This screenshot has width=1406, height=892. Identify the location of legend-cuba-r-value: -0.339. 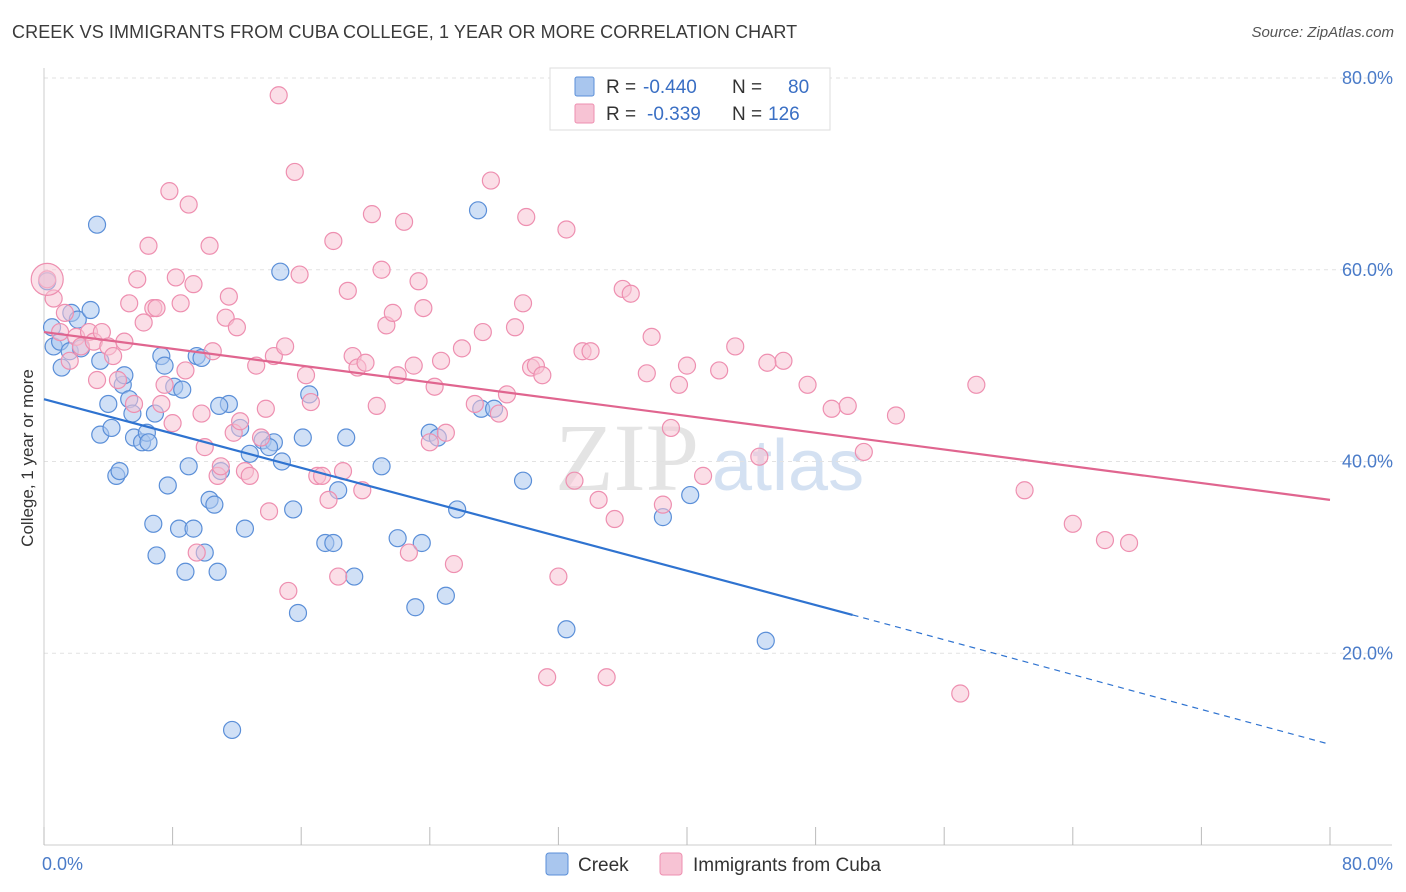
(674, 114).